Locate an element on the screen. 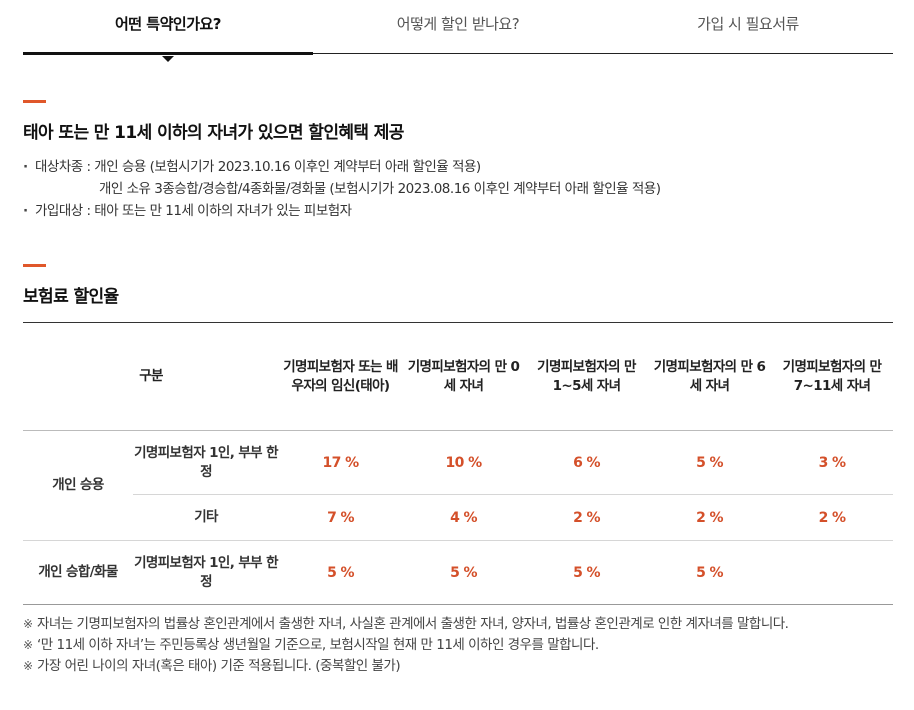 This screenshot has height=710, width=914. footnote-text: 가장 어린 나이의 자녀(혹은 태아) 기준 적용됩니다. (중복할인 불가) is located at coordinates (219, 666).